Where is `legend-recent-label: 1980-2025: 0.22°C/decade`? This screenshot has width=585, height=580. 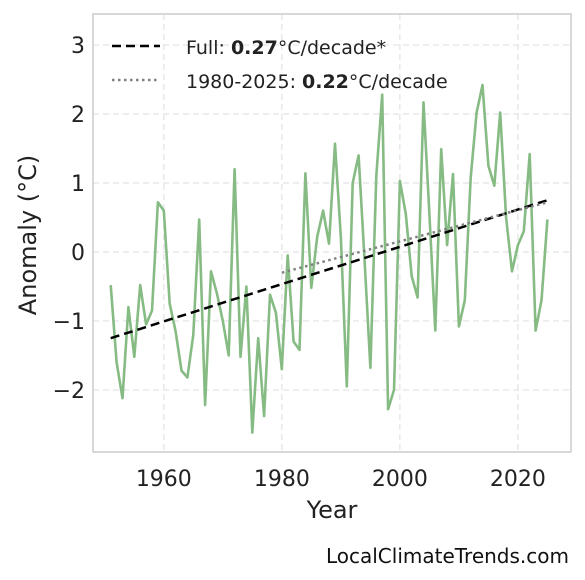 legend-recent-label: 1980-2025: 0.22°C/decade is located at coordinates (317, 82).